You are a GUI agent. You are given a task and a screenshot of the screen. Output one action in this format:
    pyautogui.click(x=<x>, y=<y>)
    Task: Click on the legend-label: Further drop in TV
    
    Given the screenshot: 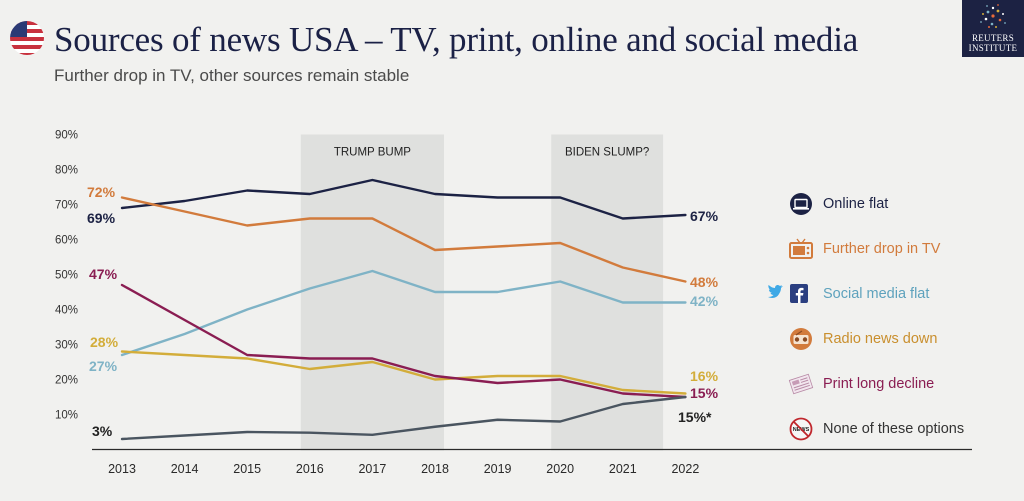 What is the action you would take?
    pyautogui.click(x=882, y=249)
    